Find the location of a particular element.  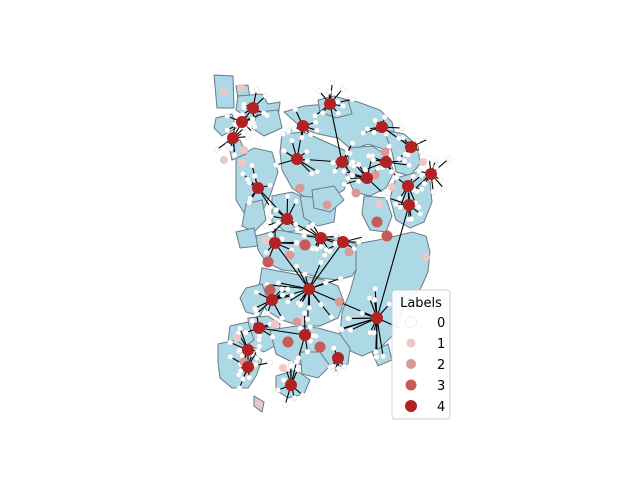

legend-entry-4: 4 is located at coordinates (425, 407).